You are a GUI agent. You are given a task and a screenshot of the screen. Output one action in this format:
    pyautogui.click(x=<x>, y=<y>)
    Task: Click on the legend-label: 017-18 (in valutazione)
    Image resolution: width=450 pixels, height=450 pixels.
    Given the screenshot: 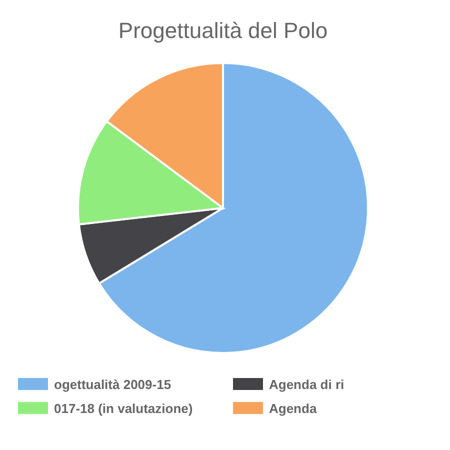 What is the action you would take?
    pyautogui.click(x=123, y=408)
    